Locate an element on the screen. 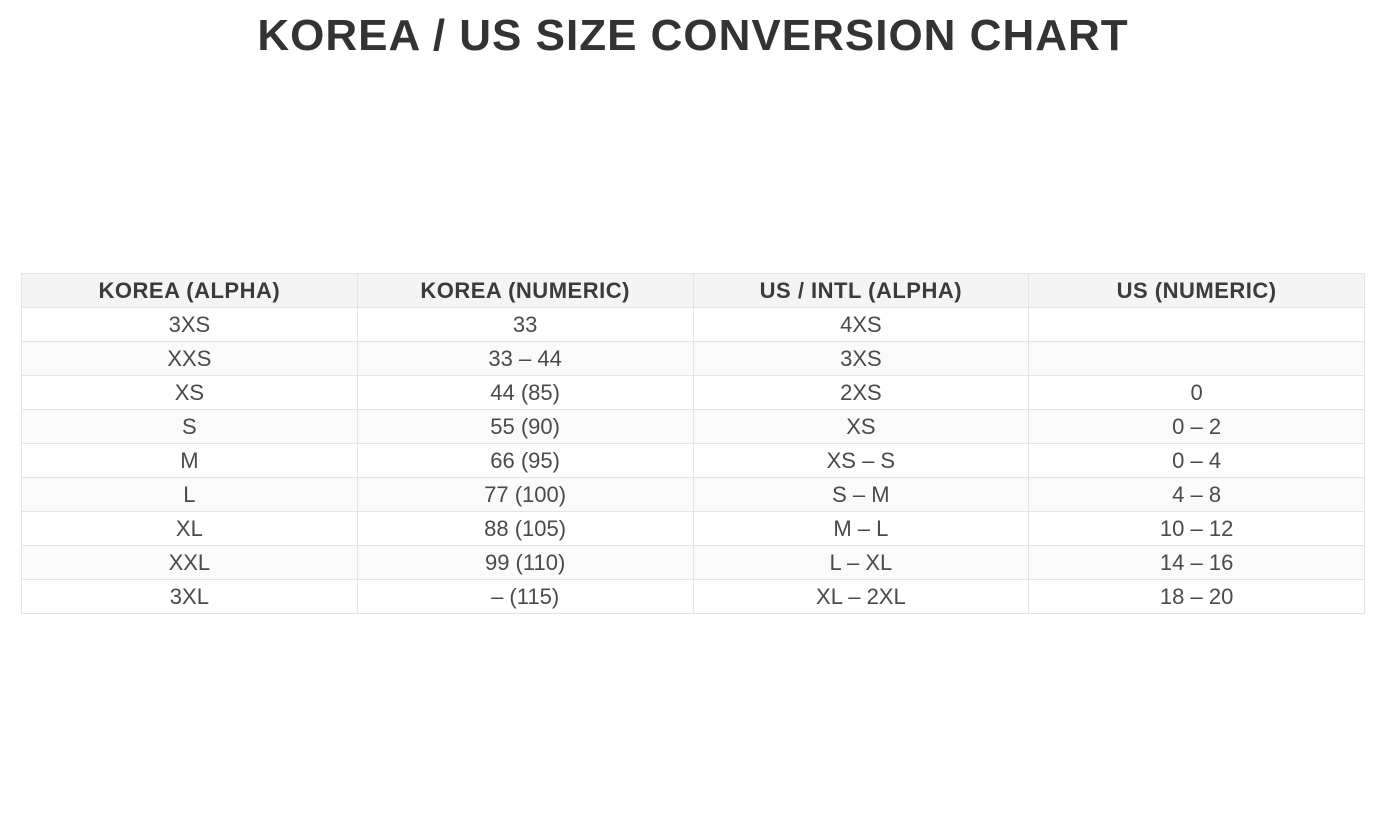  table-row: XS 44 (85) 2XS 0 is located at coordinates (693, 392).